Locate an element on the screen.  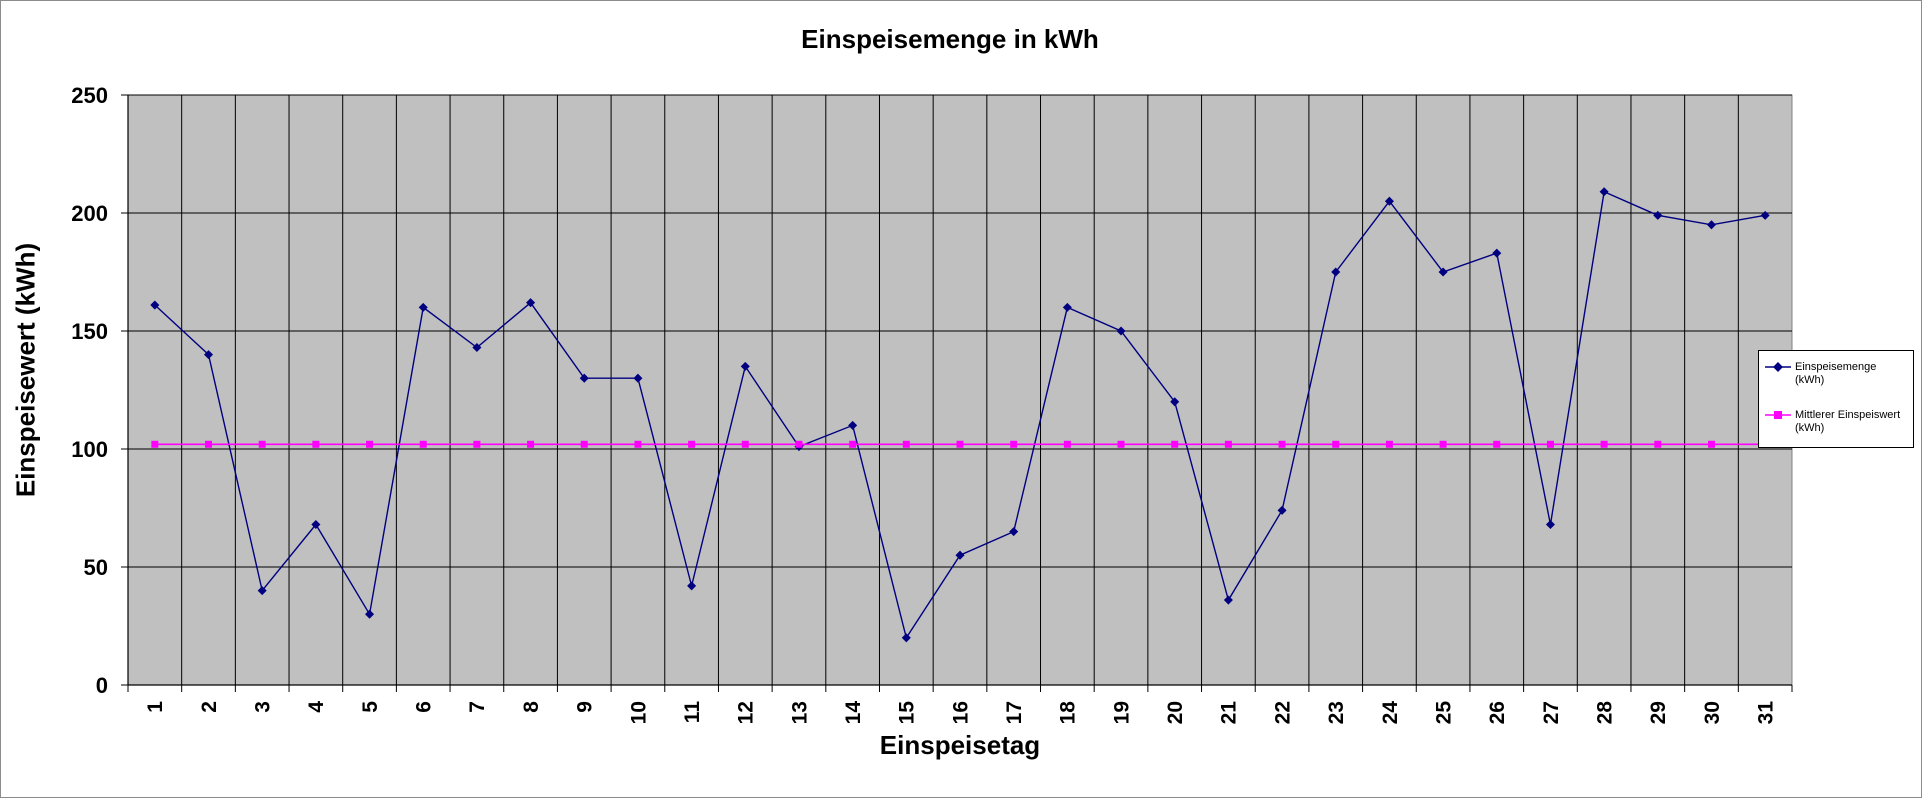
x-tick-label: 14 is located at coordinates (853, 713).